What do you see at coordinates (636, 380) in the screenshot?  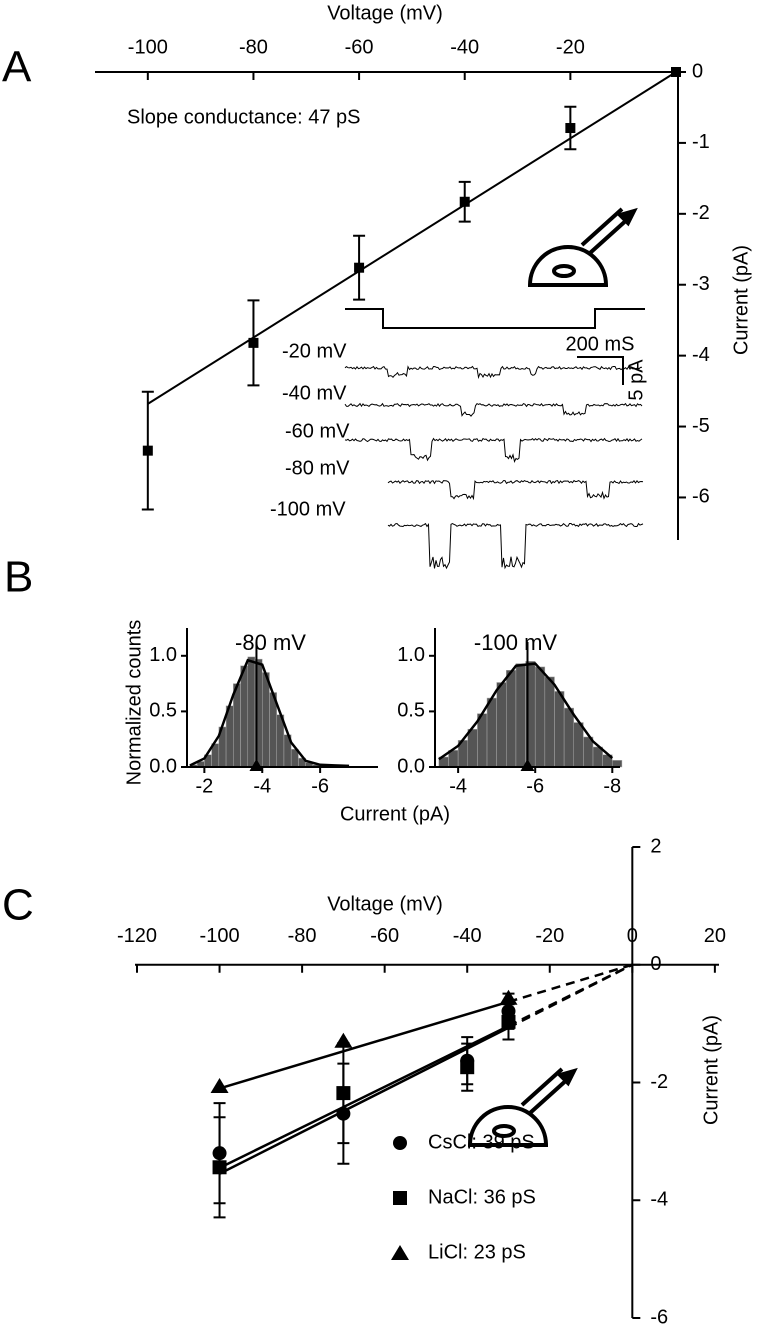 I see `current-scale-label: 5 pA` at bounding box center [636, 380].